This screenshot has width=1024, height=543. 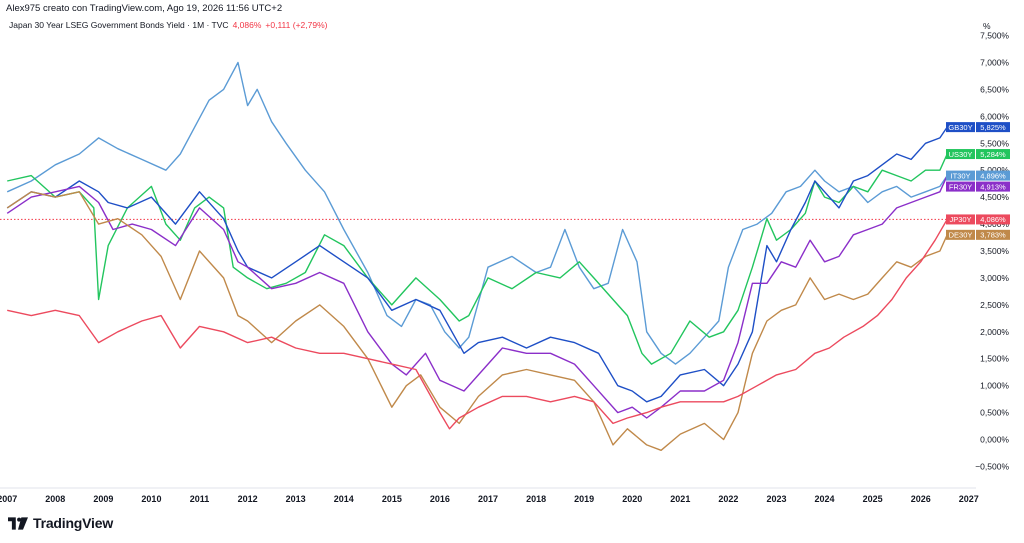 I want to click on price-tag-us30y: US30Y 5,284%, so click(x=978, y=154).